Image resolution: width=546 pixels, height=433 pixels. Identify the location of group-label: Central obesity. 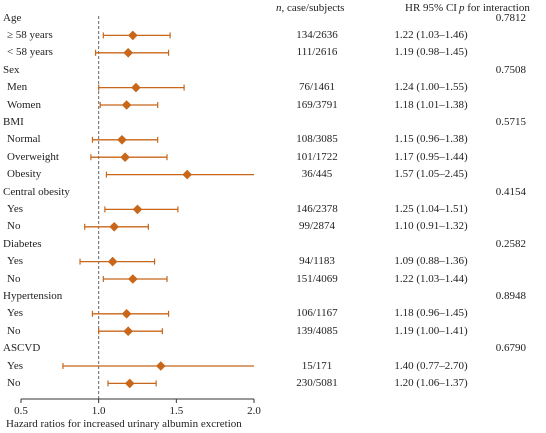
(36, 191).